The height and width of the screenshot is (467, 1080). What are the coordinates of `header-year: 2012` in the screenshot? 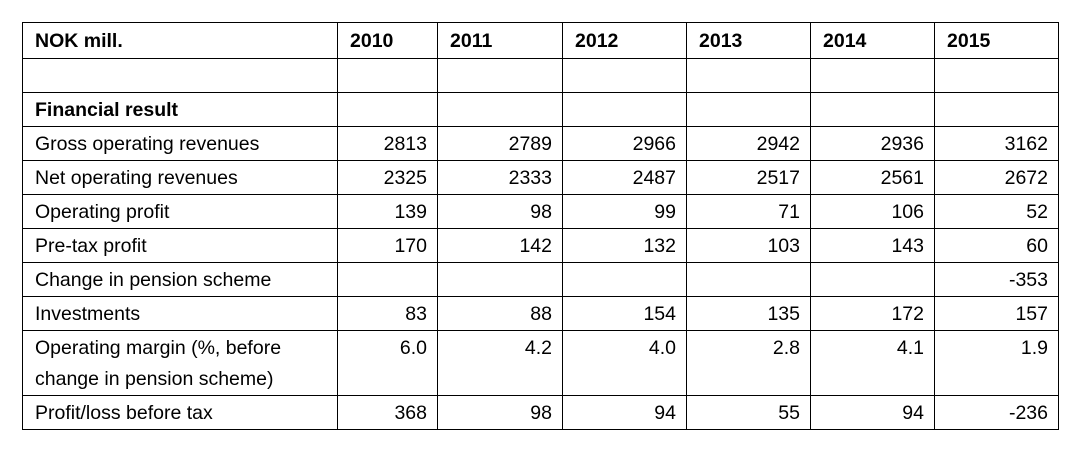 It's located at (624, 40).